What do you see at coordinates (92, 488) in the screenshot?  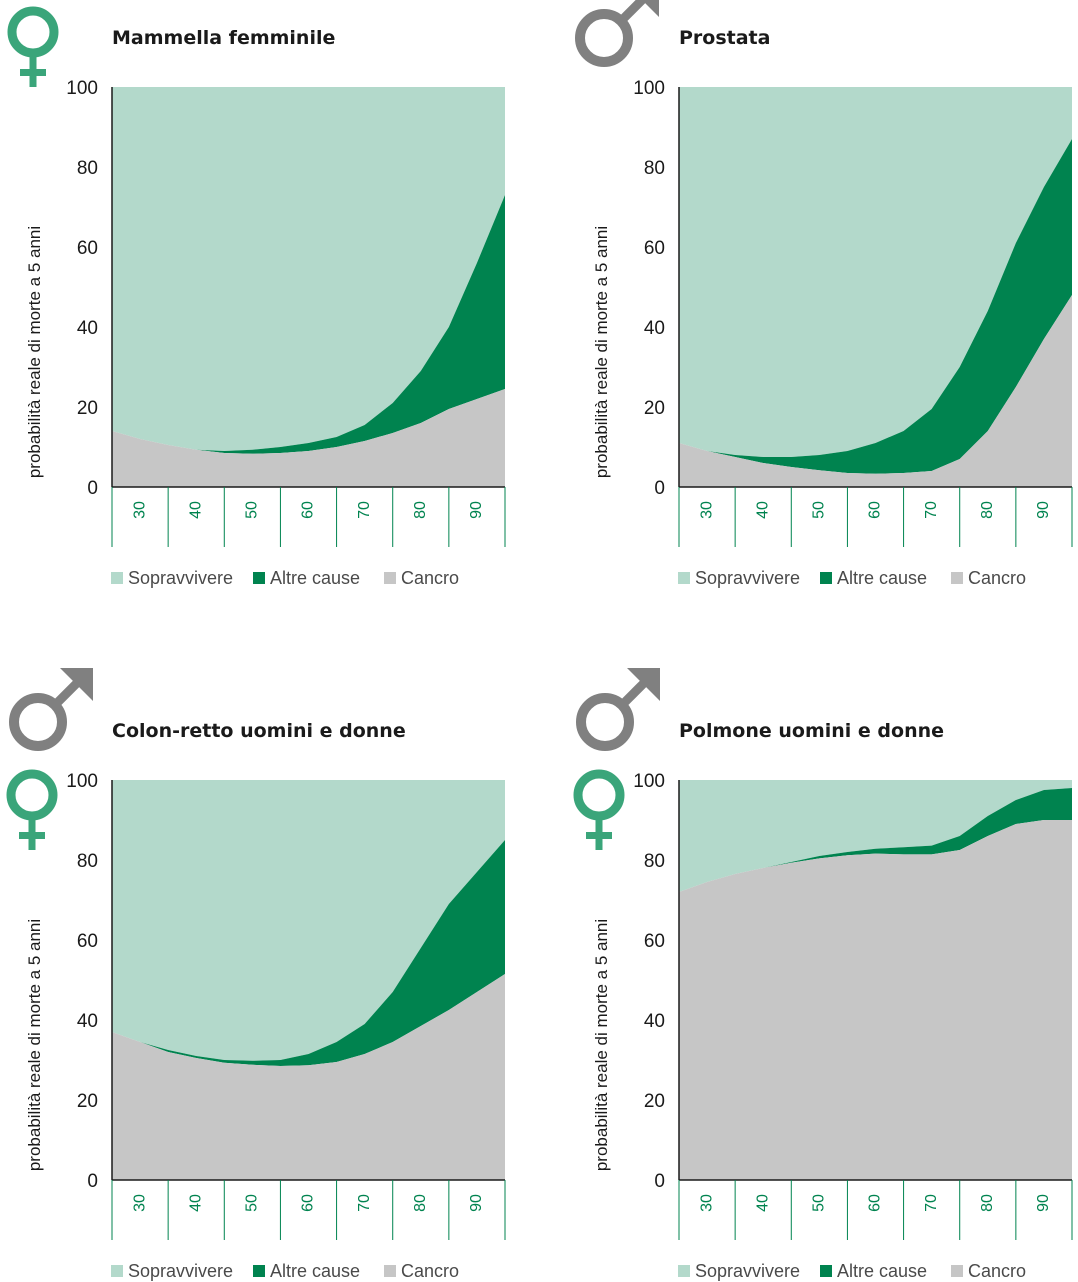 I see `y-tick-label: 0` at bounding box center [92, 488].